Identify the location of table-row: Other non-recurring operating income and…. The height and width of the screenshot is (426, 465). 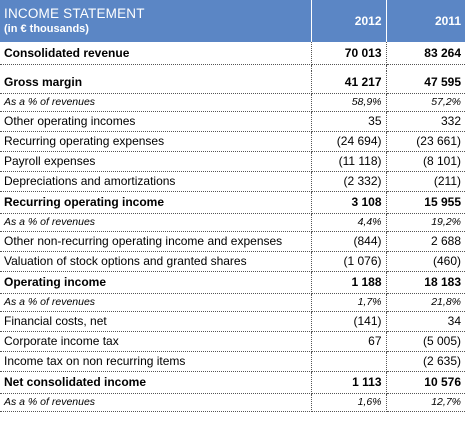
(232, 241).